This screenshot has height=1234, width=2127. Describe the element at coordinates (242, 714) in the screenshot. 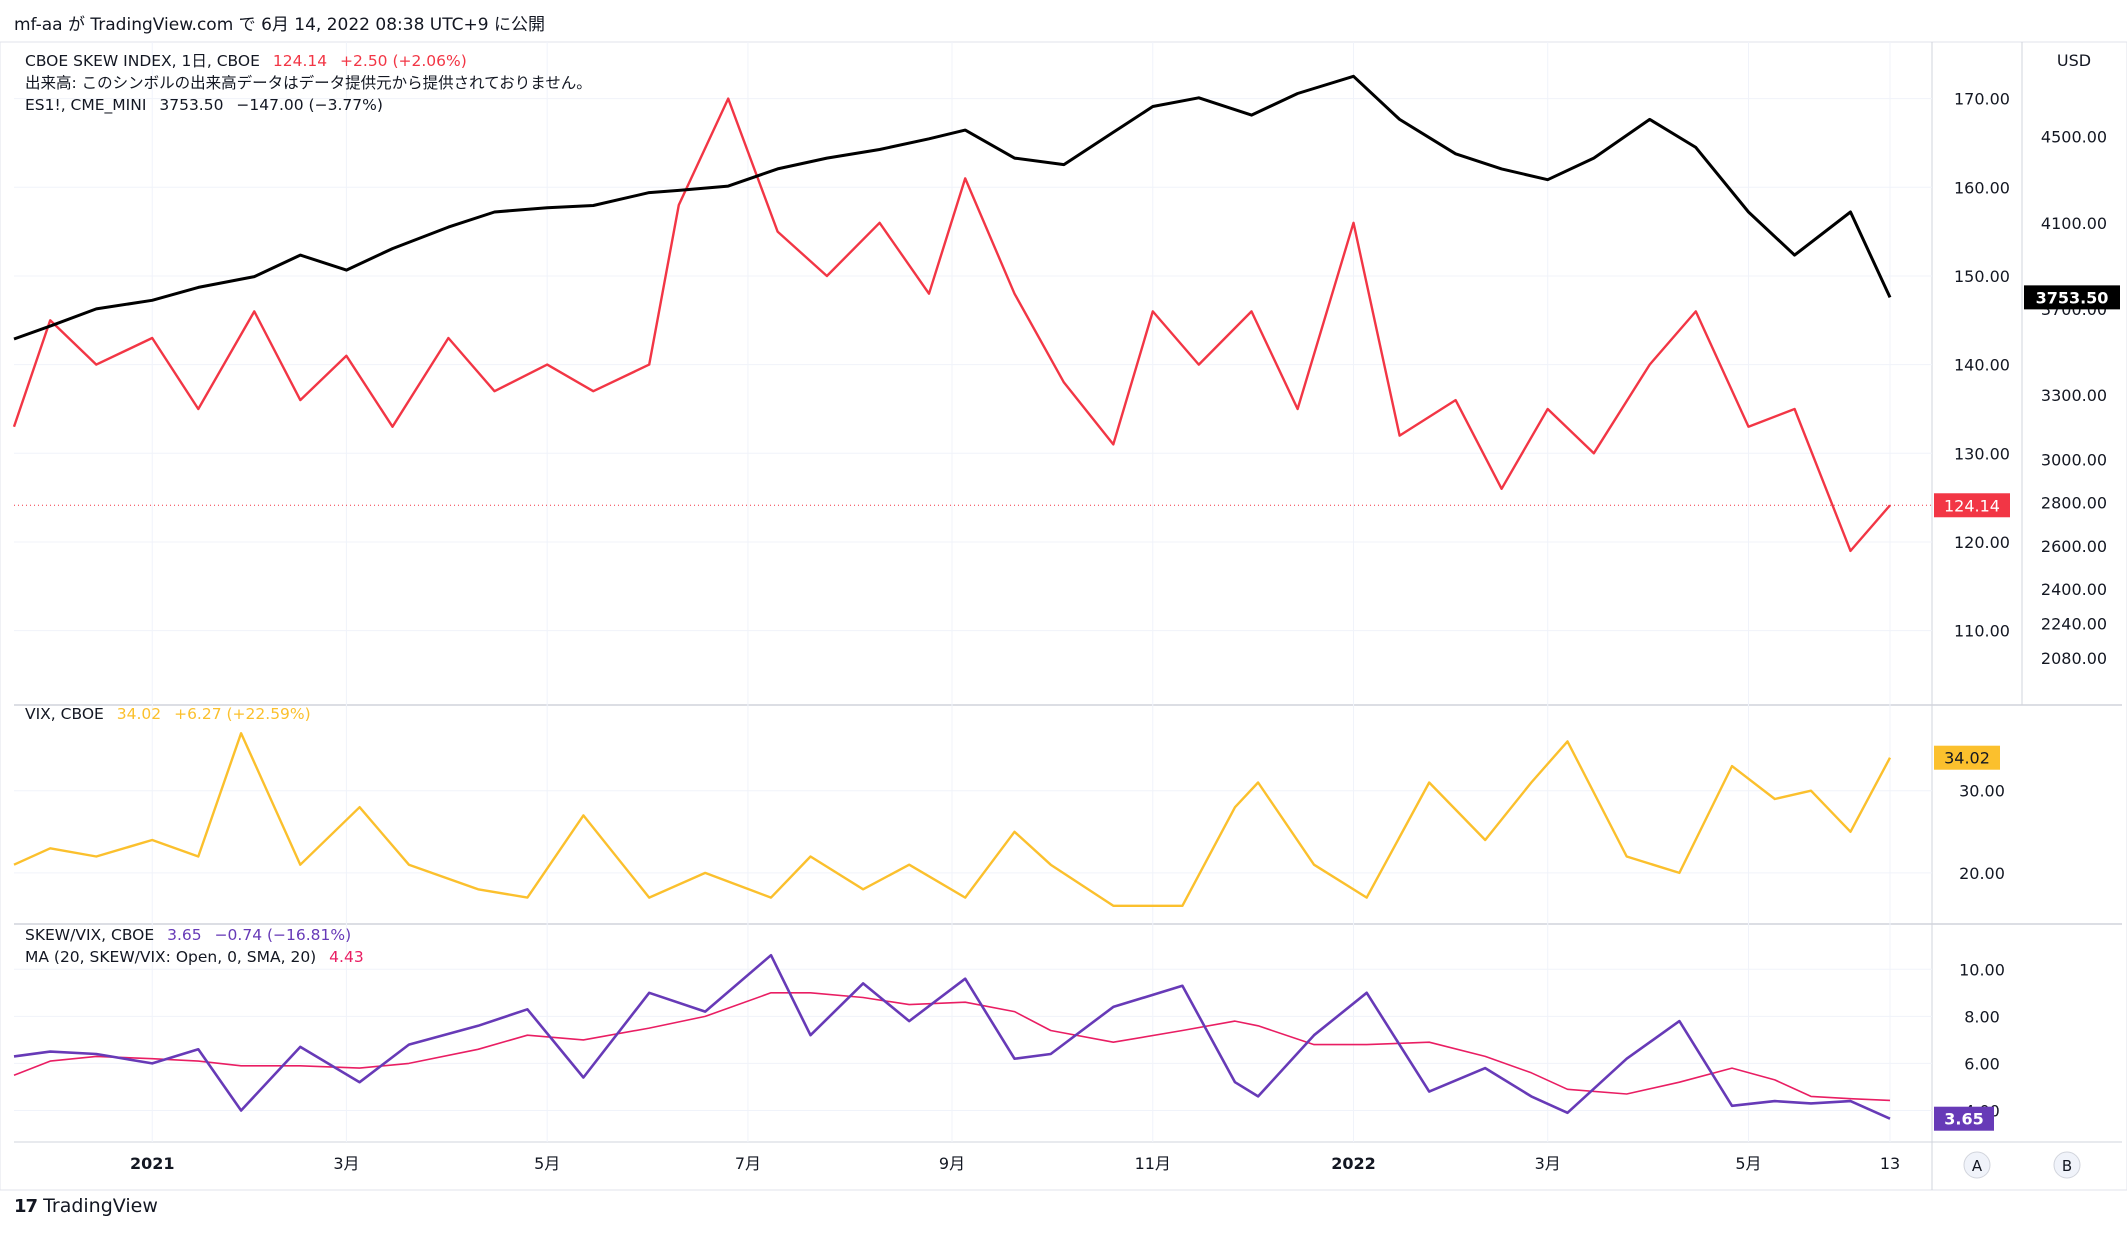

I see `vix-legend-change: +6.27 (+22.59%)` at that location.